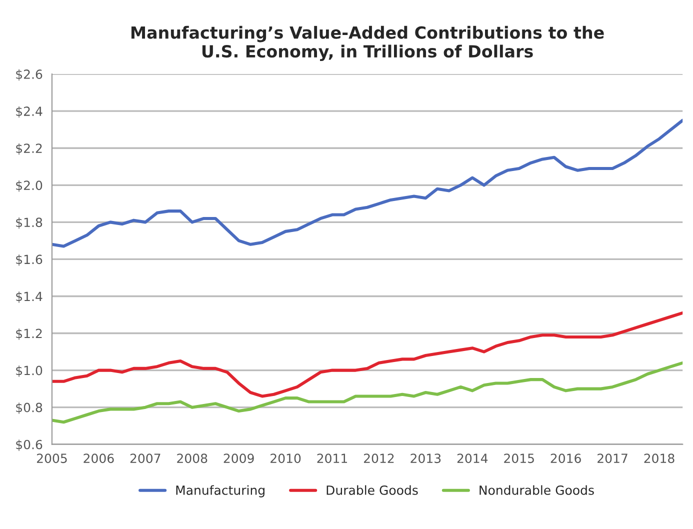 The image size is (693, 529). I want to click on legend-label: Nondurable Goods, so click(537, 490).